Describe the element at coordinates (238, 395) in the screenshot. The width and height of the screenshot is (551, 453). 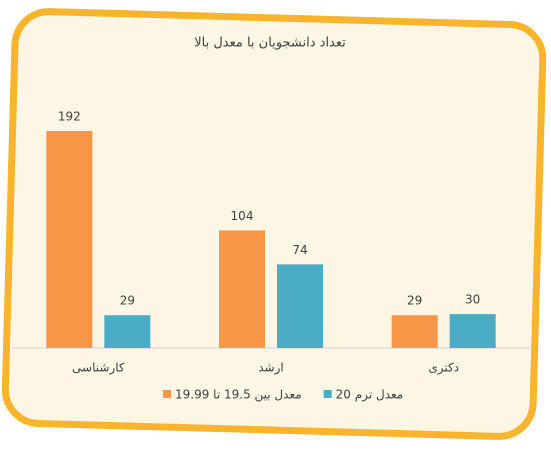
I see `legend-label: معدل بین 19.5 تا 19.99` at that location.